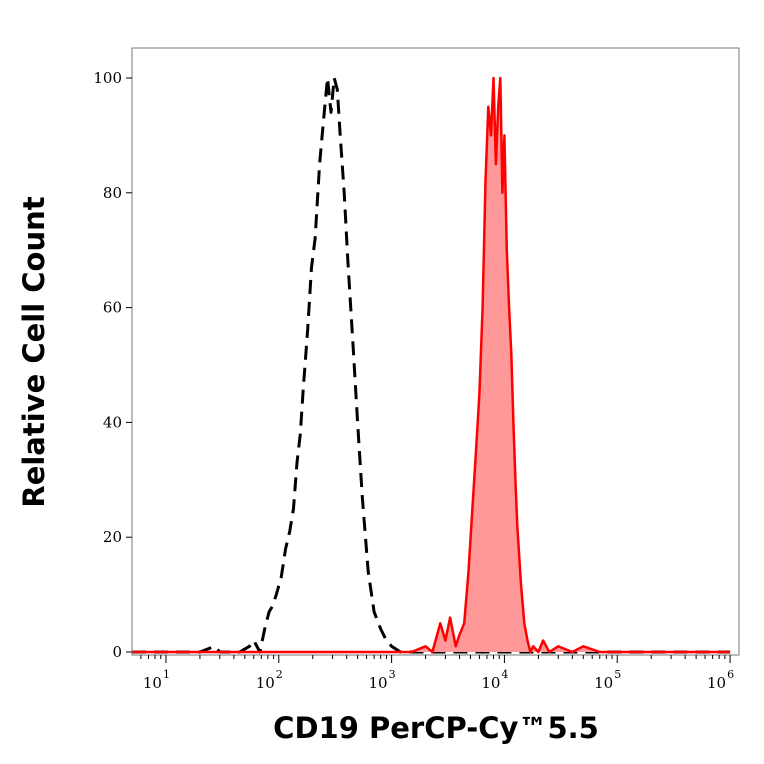 The image size is (764, 764). What do you see at coordinates (112, 365) in the screenshot?
I see `y-axis: 0 20 40 60 80 100` at bounding box center [112, 365].